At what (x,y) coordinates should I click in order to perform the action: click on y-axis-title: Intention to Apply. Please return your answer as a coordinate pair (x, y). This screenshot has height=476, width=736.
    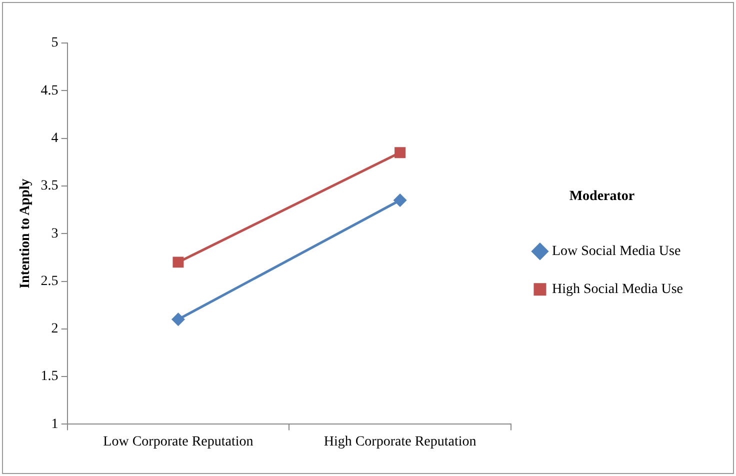
    Looking at the image, I should click on (26, 233).